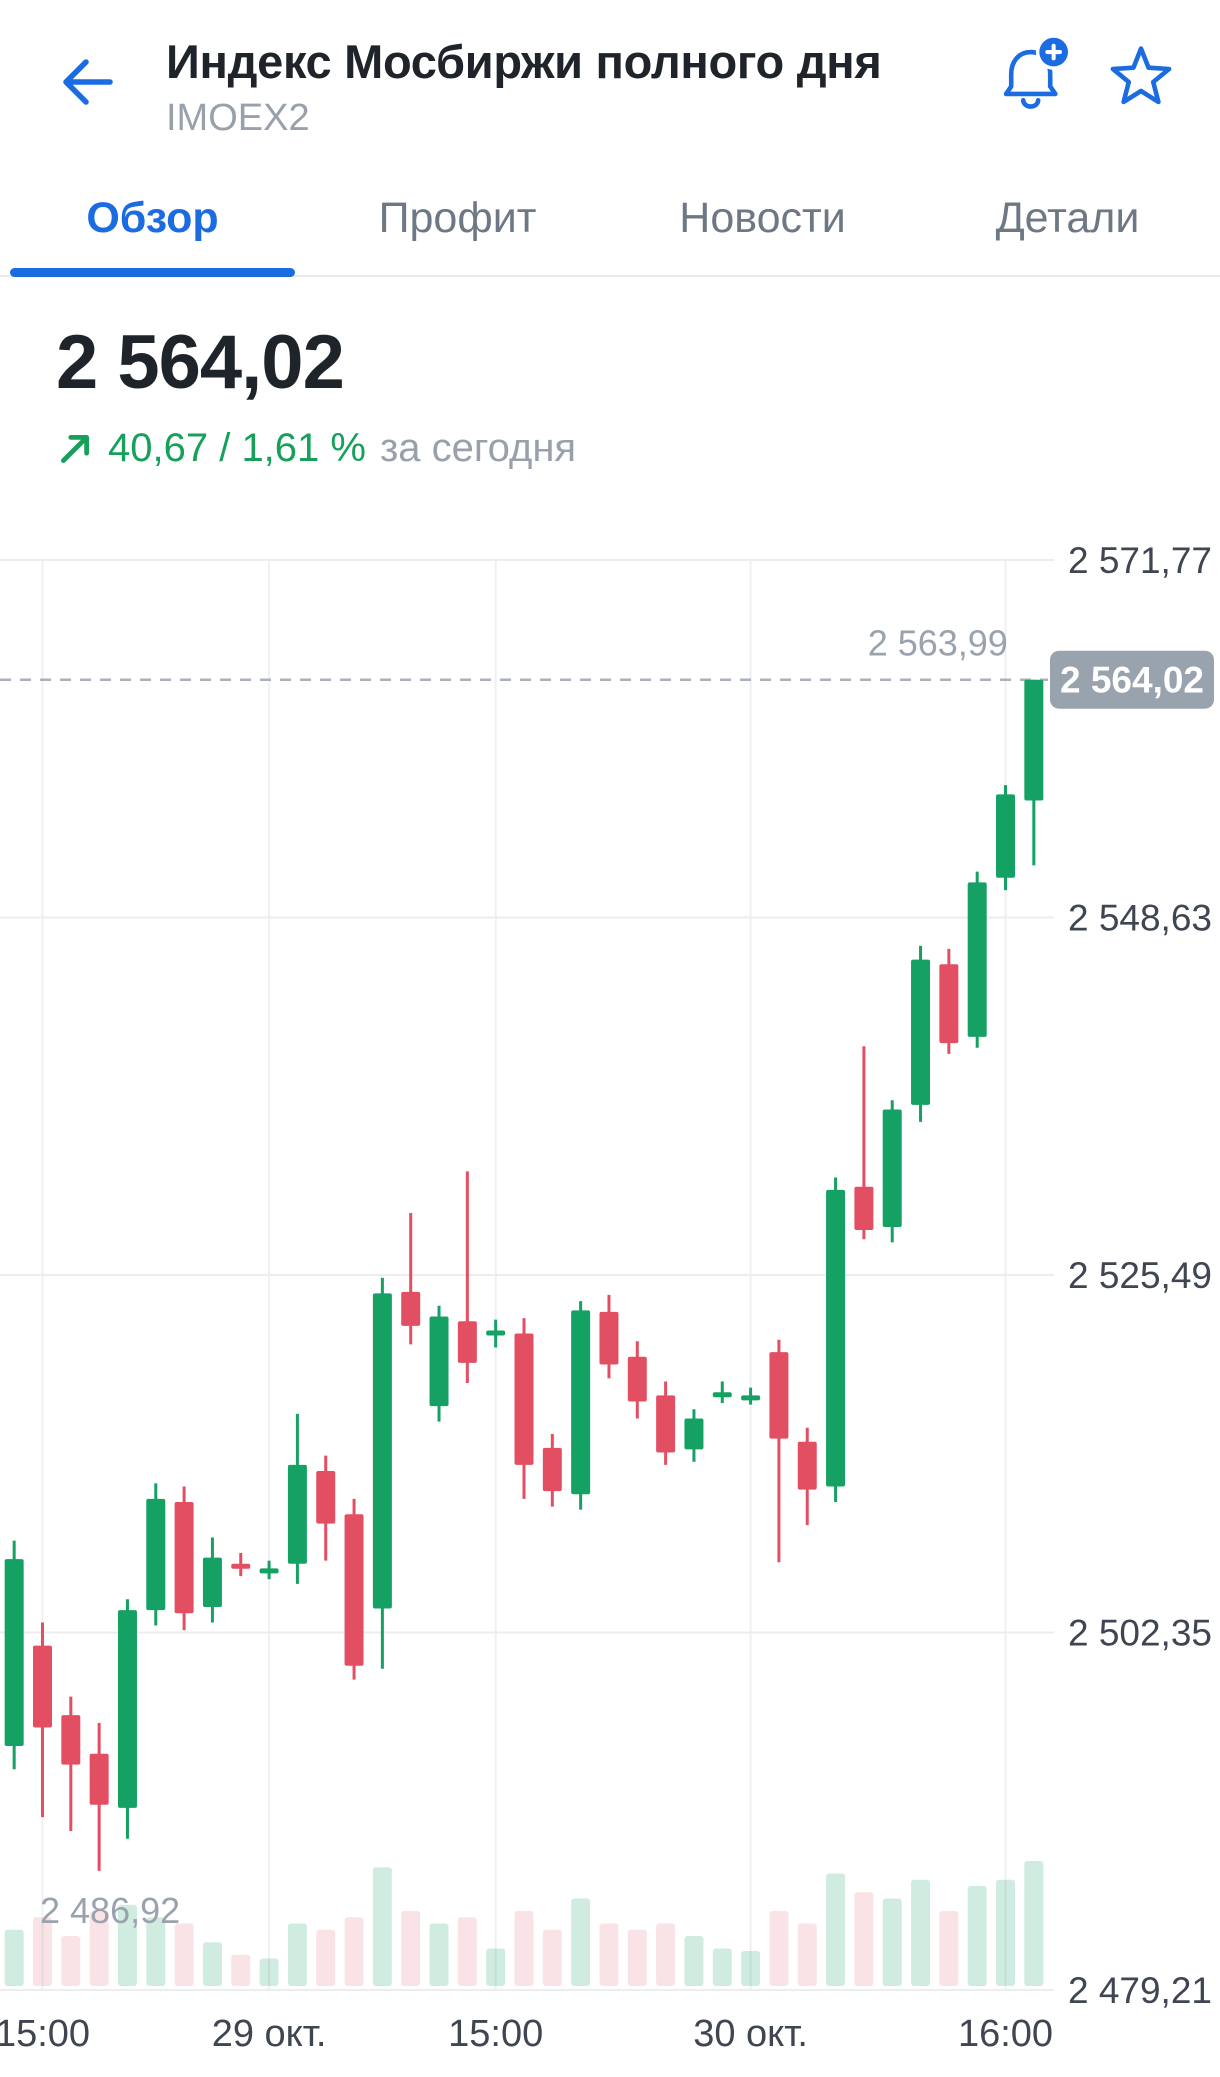 The height and width of the screenshot is (2077, 1220). I want to click on price-change-row: 40,67 / 1,61 % за сегодня, so click(638, 448).